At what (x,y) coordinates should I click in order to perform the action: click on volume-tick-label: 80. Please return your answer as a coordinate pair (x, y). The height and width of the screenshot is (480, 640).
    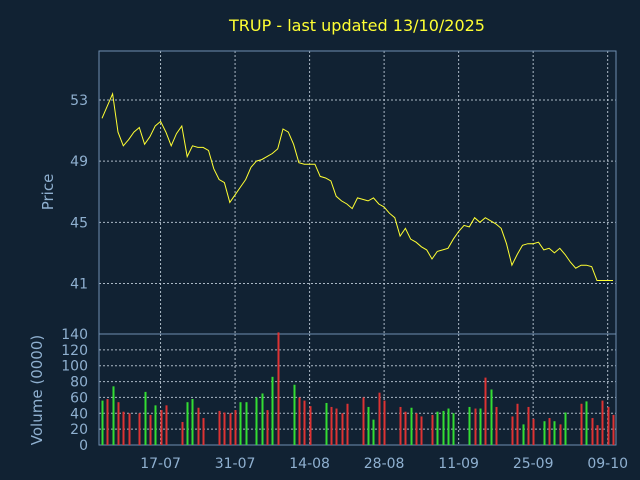
    Looking at the image, I should click on (79, 383).